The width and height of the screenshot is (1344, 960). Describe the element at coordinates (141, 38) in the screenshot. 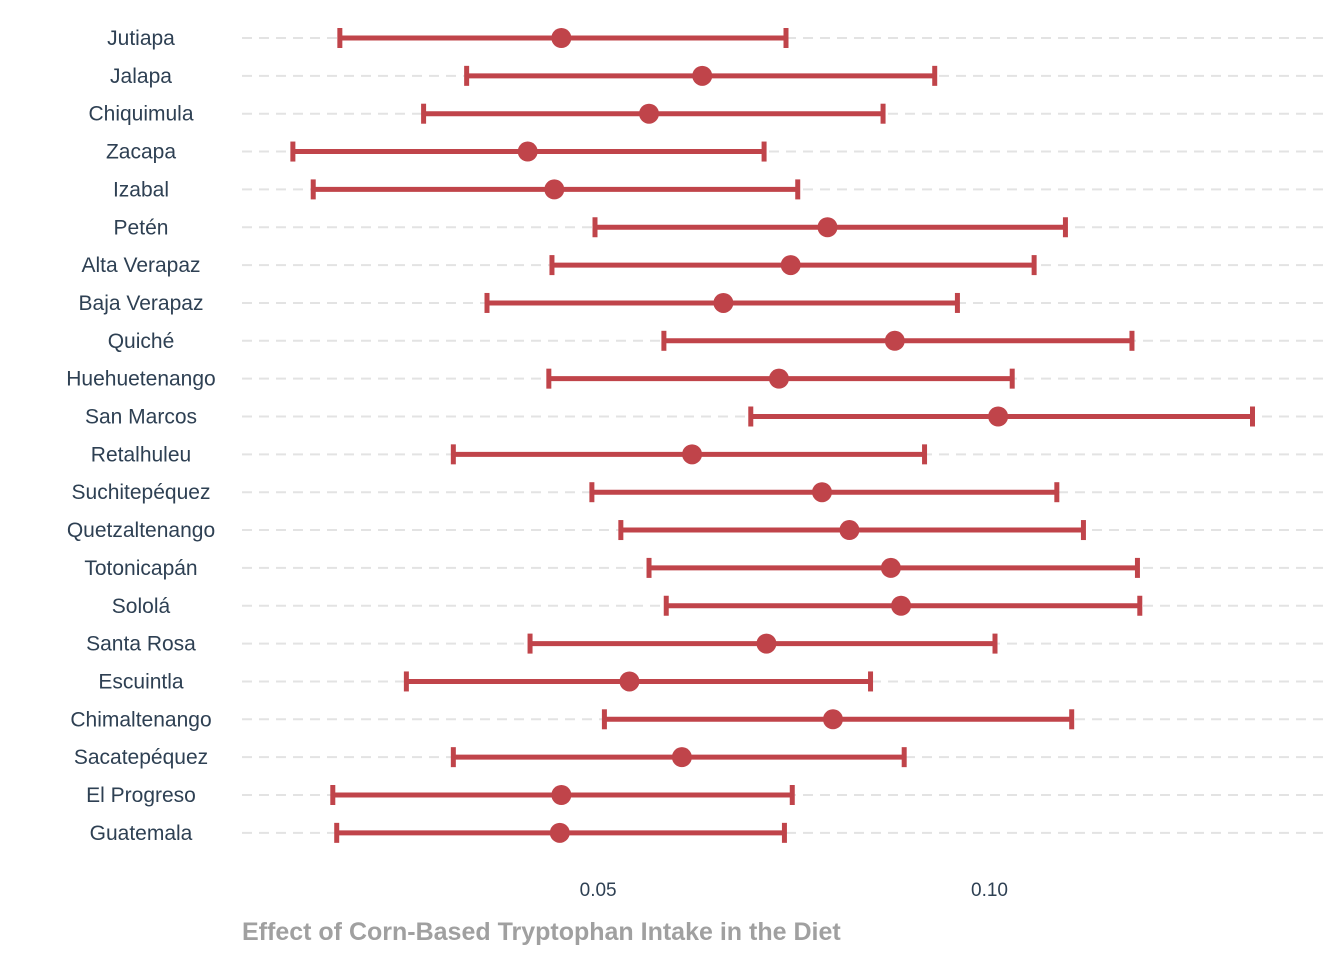

I see `row-label: Jutiapa` at that location.